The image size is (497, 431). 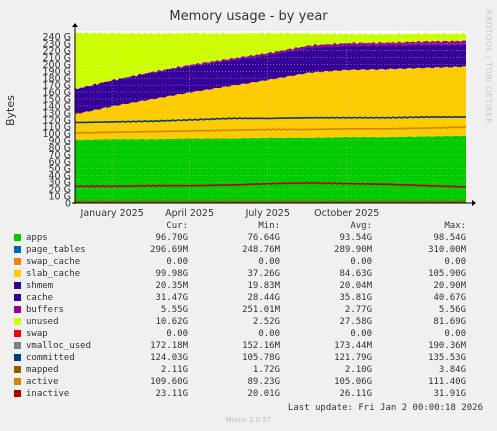 I want to click on legend-min: 2.52G, so click(x=266, y=322).